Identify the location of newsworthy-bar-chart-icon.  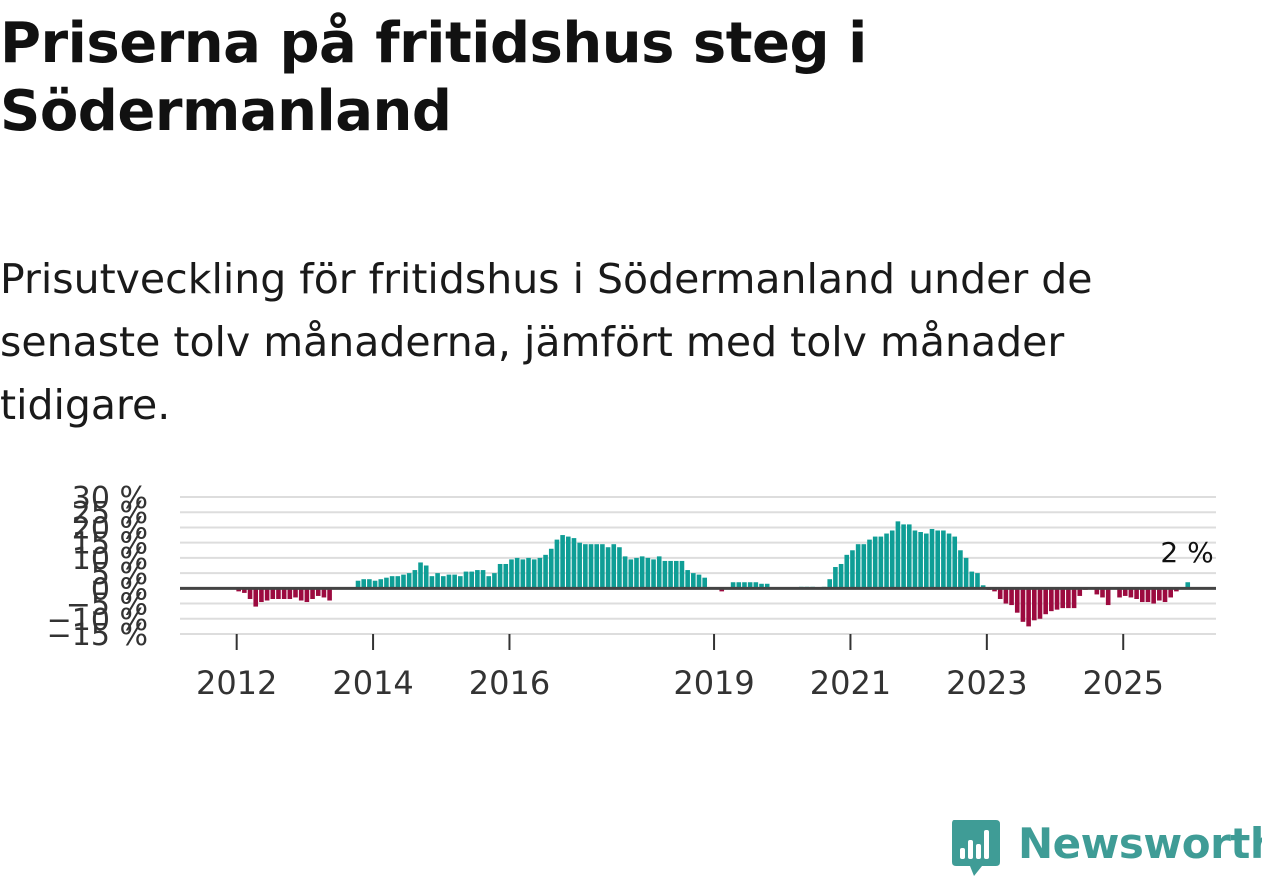
(976, 848).